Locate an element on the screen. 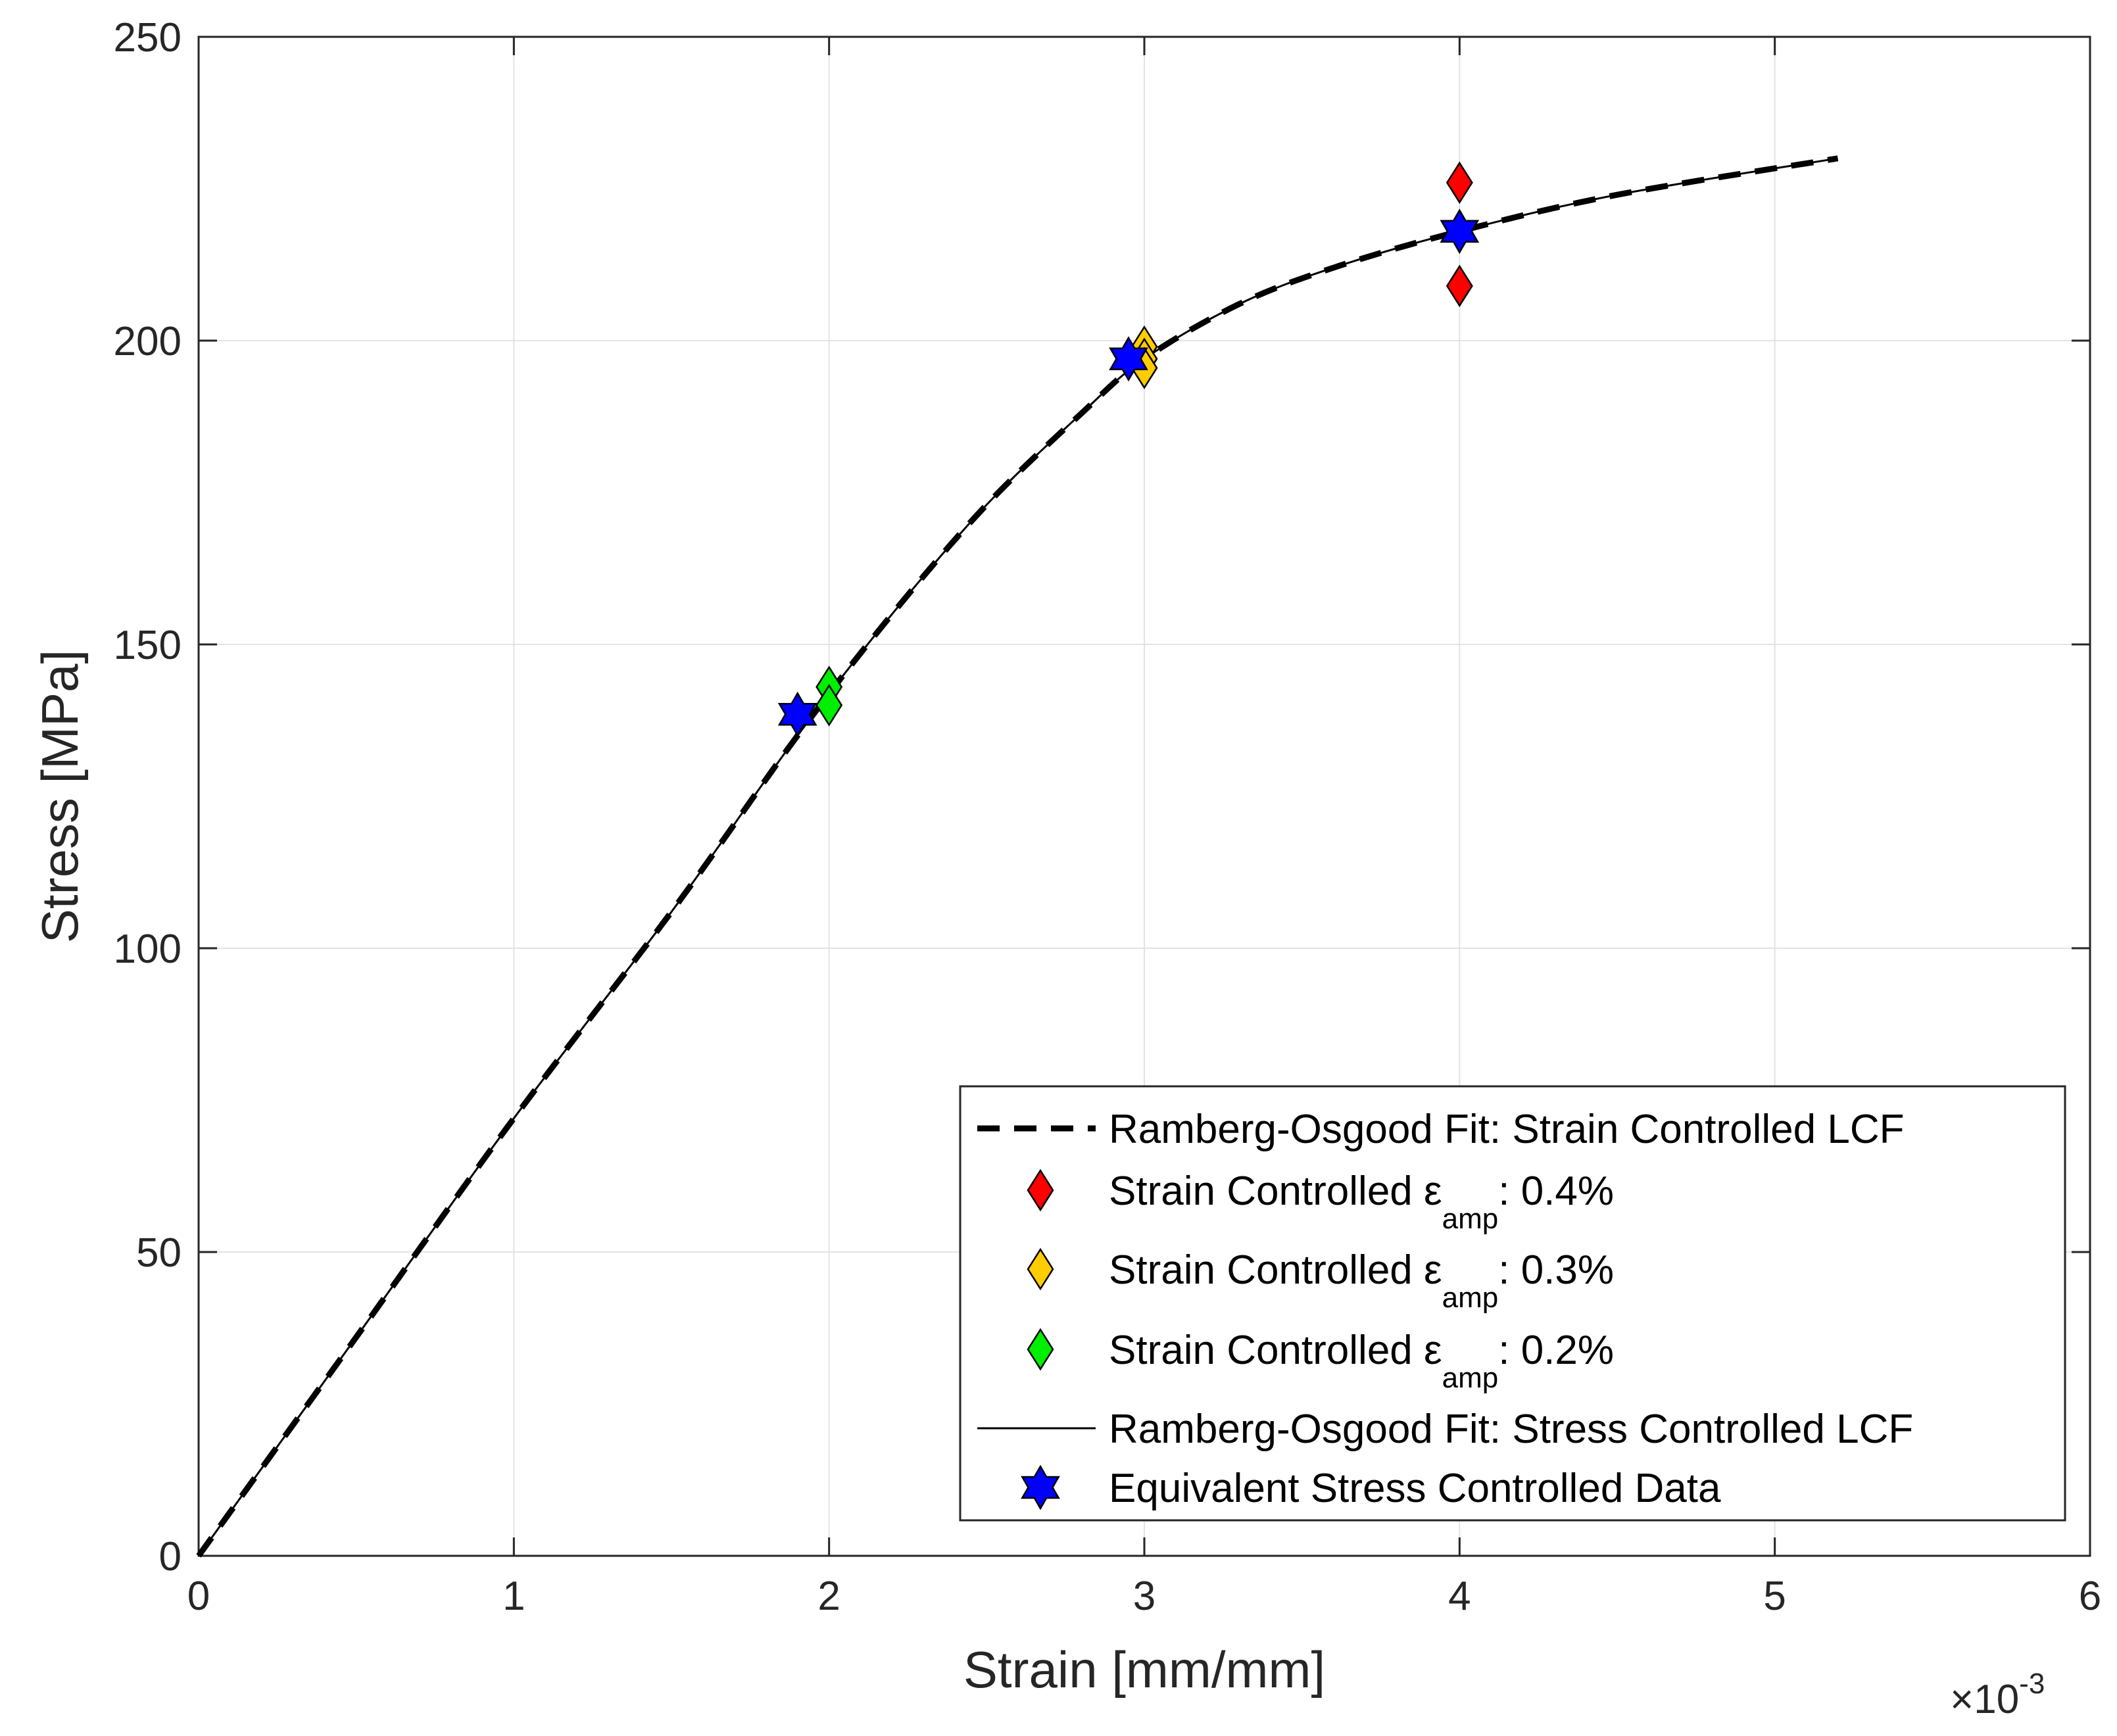  legend-box is located at coordinates (1513, 1304).